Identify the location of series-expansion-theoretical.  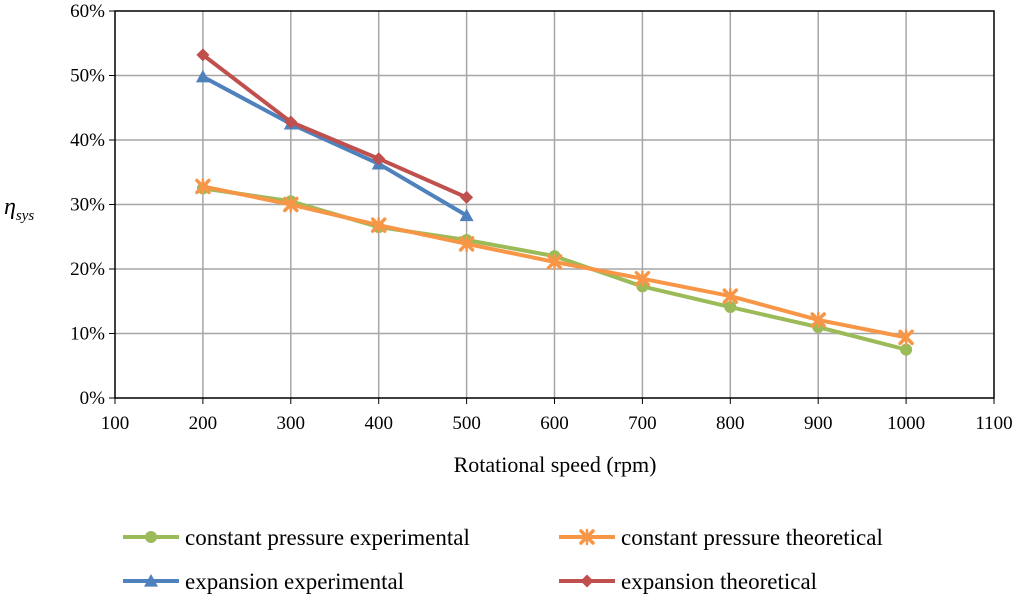
(335, 126).